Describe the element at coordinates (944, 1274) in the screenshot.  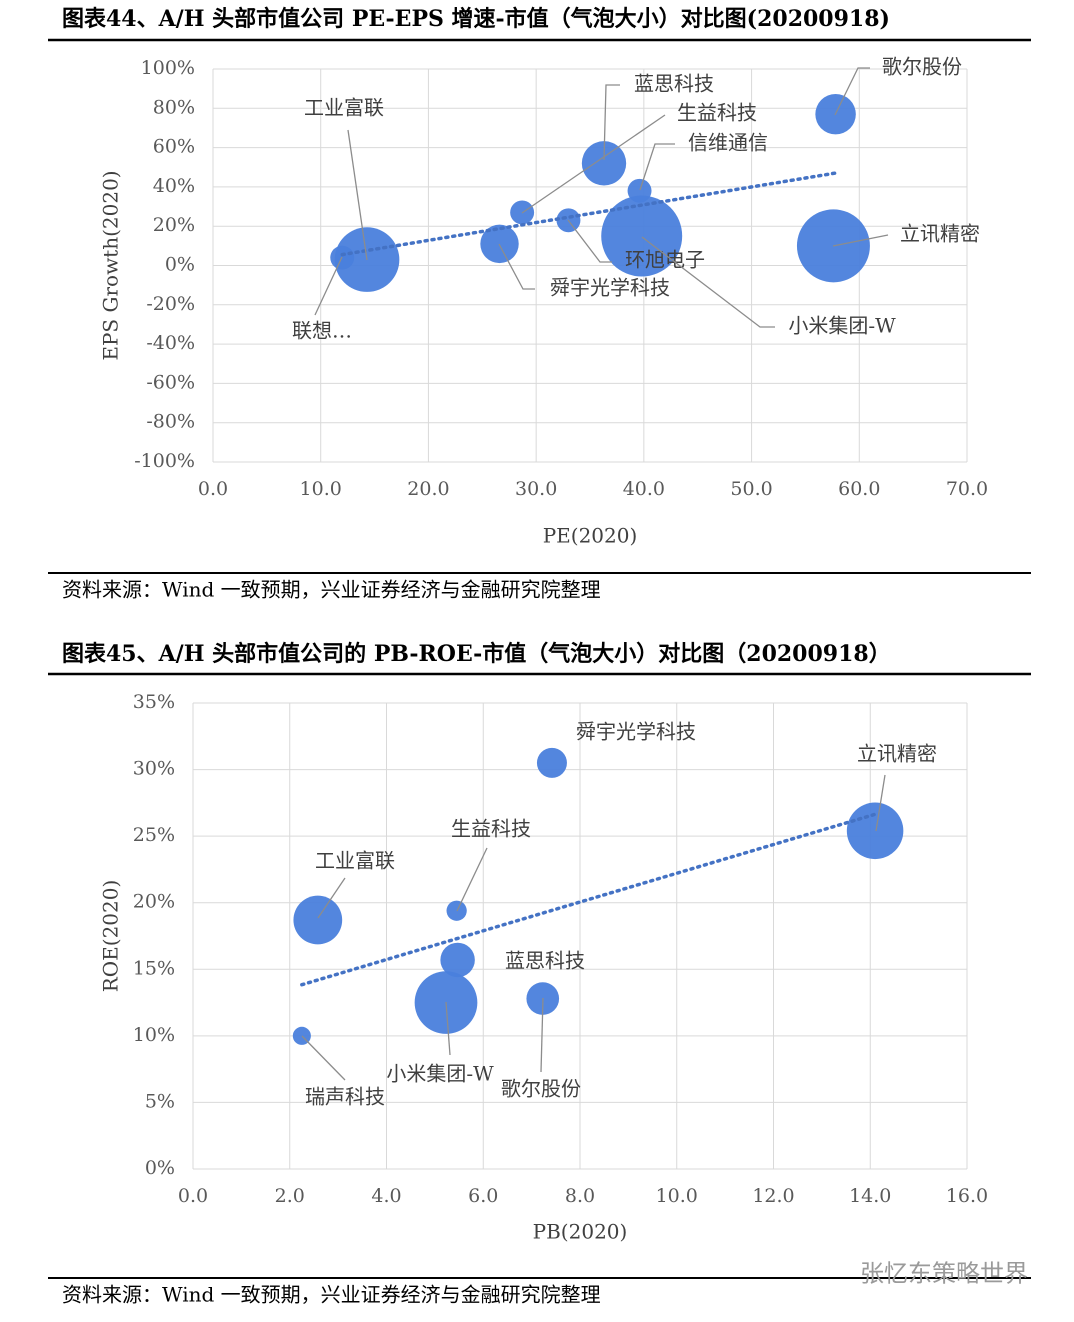
I see `watermark: 张忆东策略世界` at that location.